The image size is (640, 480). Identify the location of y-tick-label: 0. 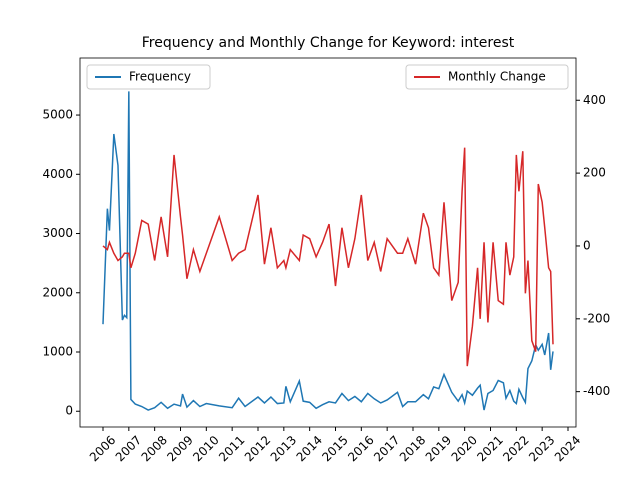
(69, 411).